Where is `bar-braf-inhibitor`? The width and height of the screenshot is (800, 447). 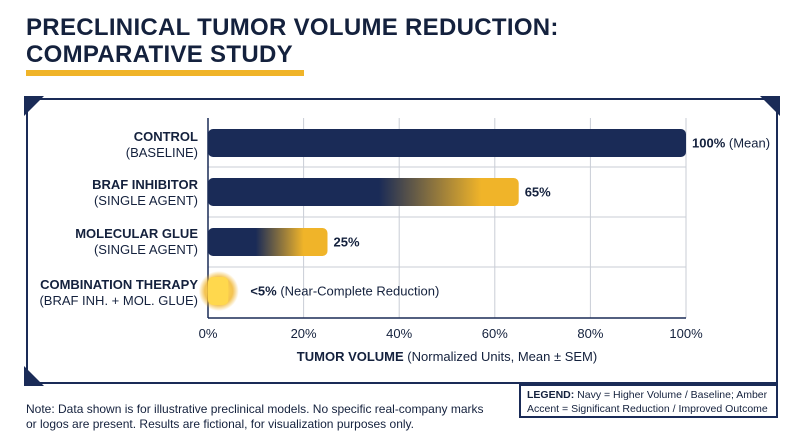 bar-braf-inhibitor is located at coordinates (363, 192).